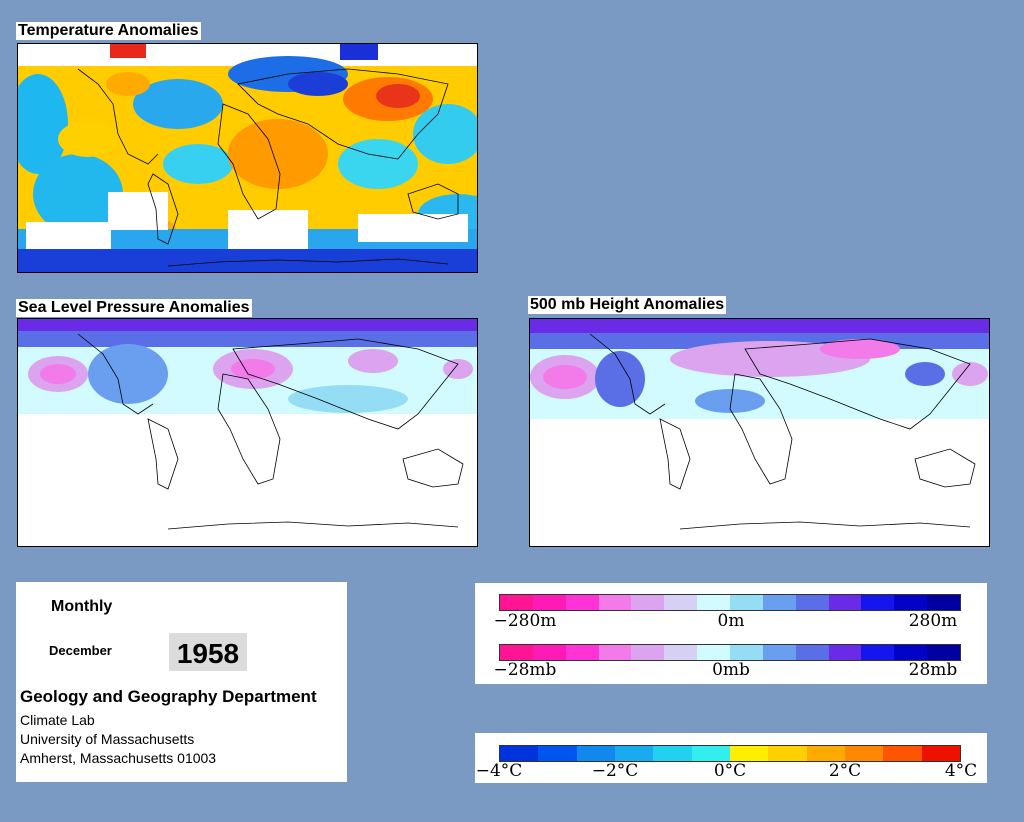 Image resolution: width=1024 pixels, height=822 pixels. I want to click on pressure-min-label: −28mb, so click(525, 670).